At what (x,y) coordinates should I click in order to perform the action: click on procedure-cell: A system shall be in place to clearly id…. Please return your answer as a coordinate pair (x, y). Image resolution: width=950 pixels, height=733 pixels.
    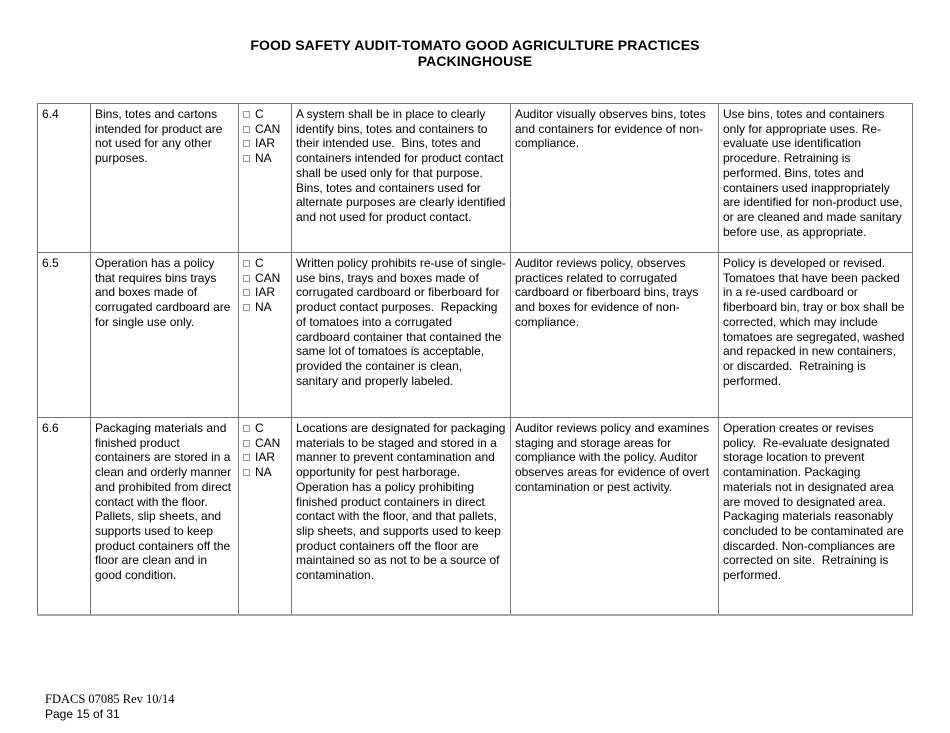
    Looking at the image, I should click on (401, 178).